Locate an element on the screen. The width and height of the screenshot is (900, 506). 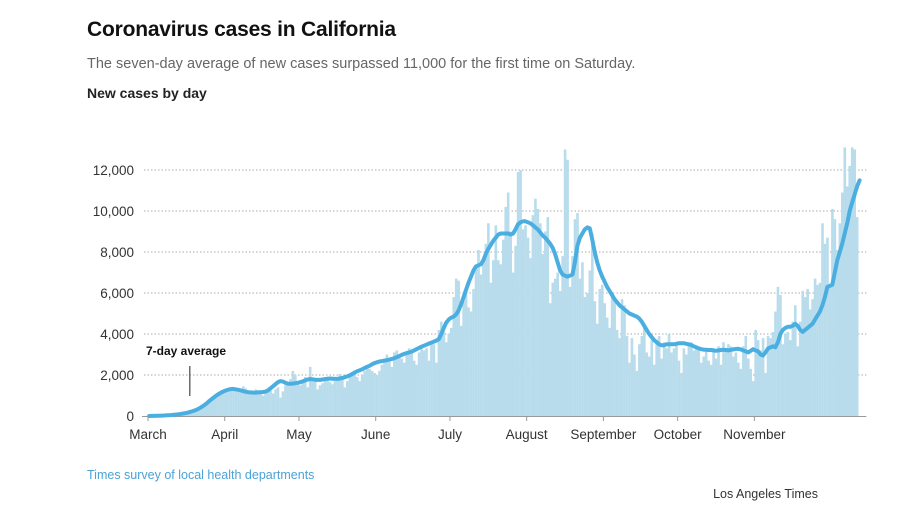
y-tick-label: 6,000 is located at coordinates (117, 293).